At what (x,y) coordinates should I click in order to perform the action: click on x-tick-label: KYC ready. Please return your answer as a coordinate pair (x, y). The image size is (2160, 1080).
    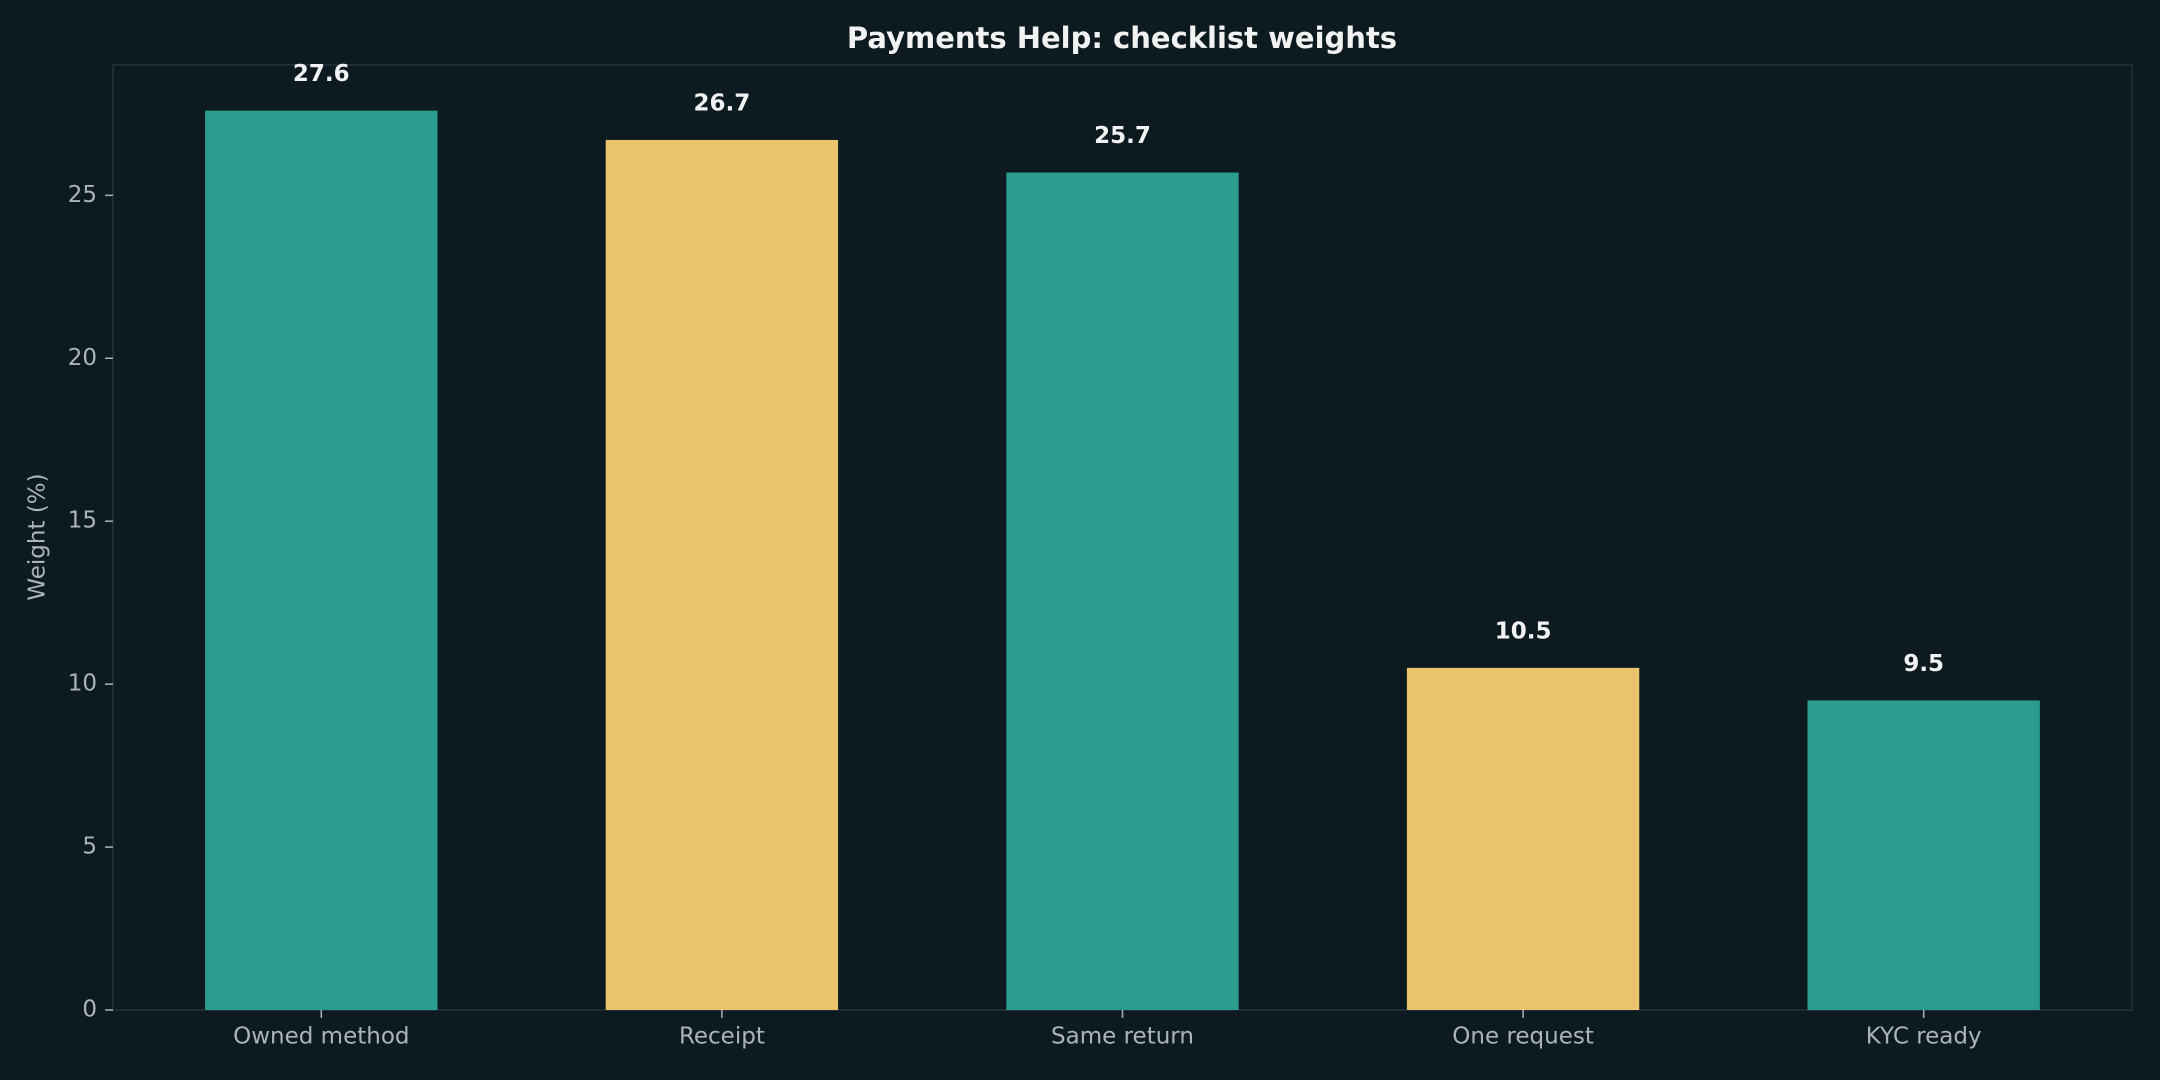
    Looking at the image, I should click on (1924, 1037).